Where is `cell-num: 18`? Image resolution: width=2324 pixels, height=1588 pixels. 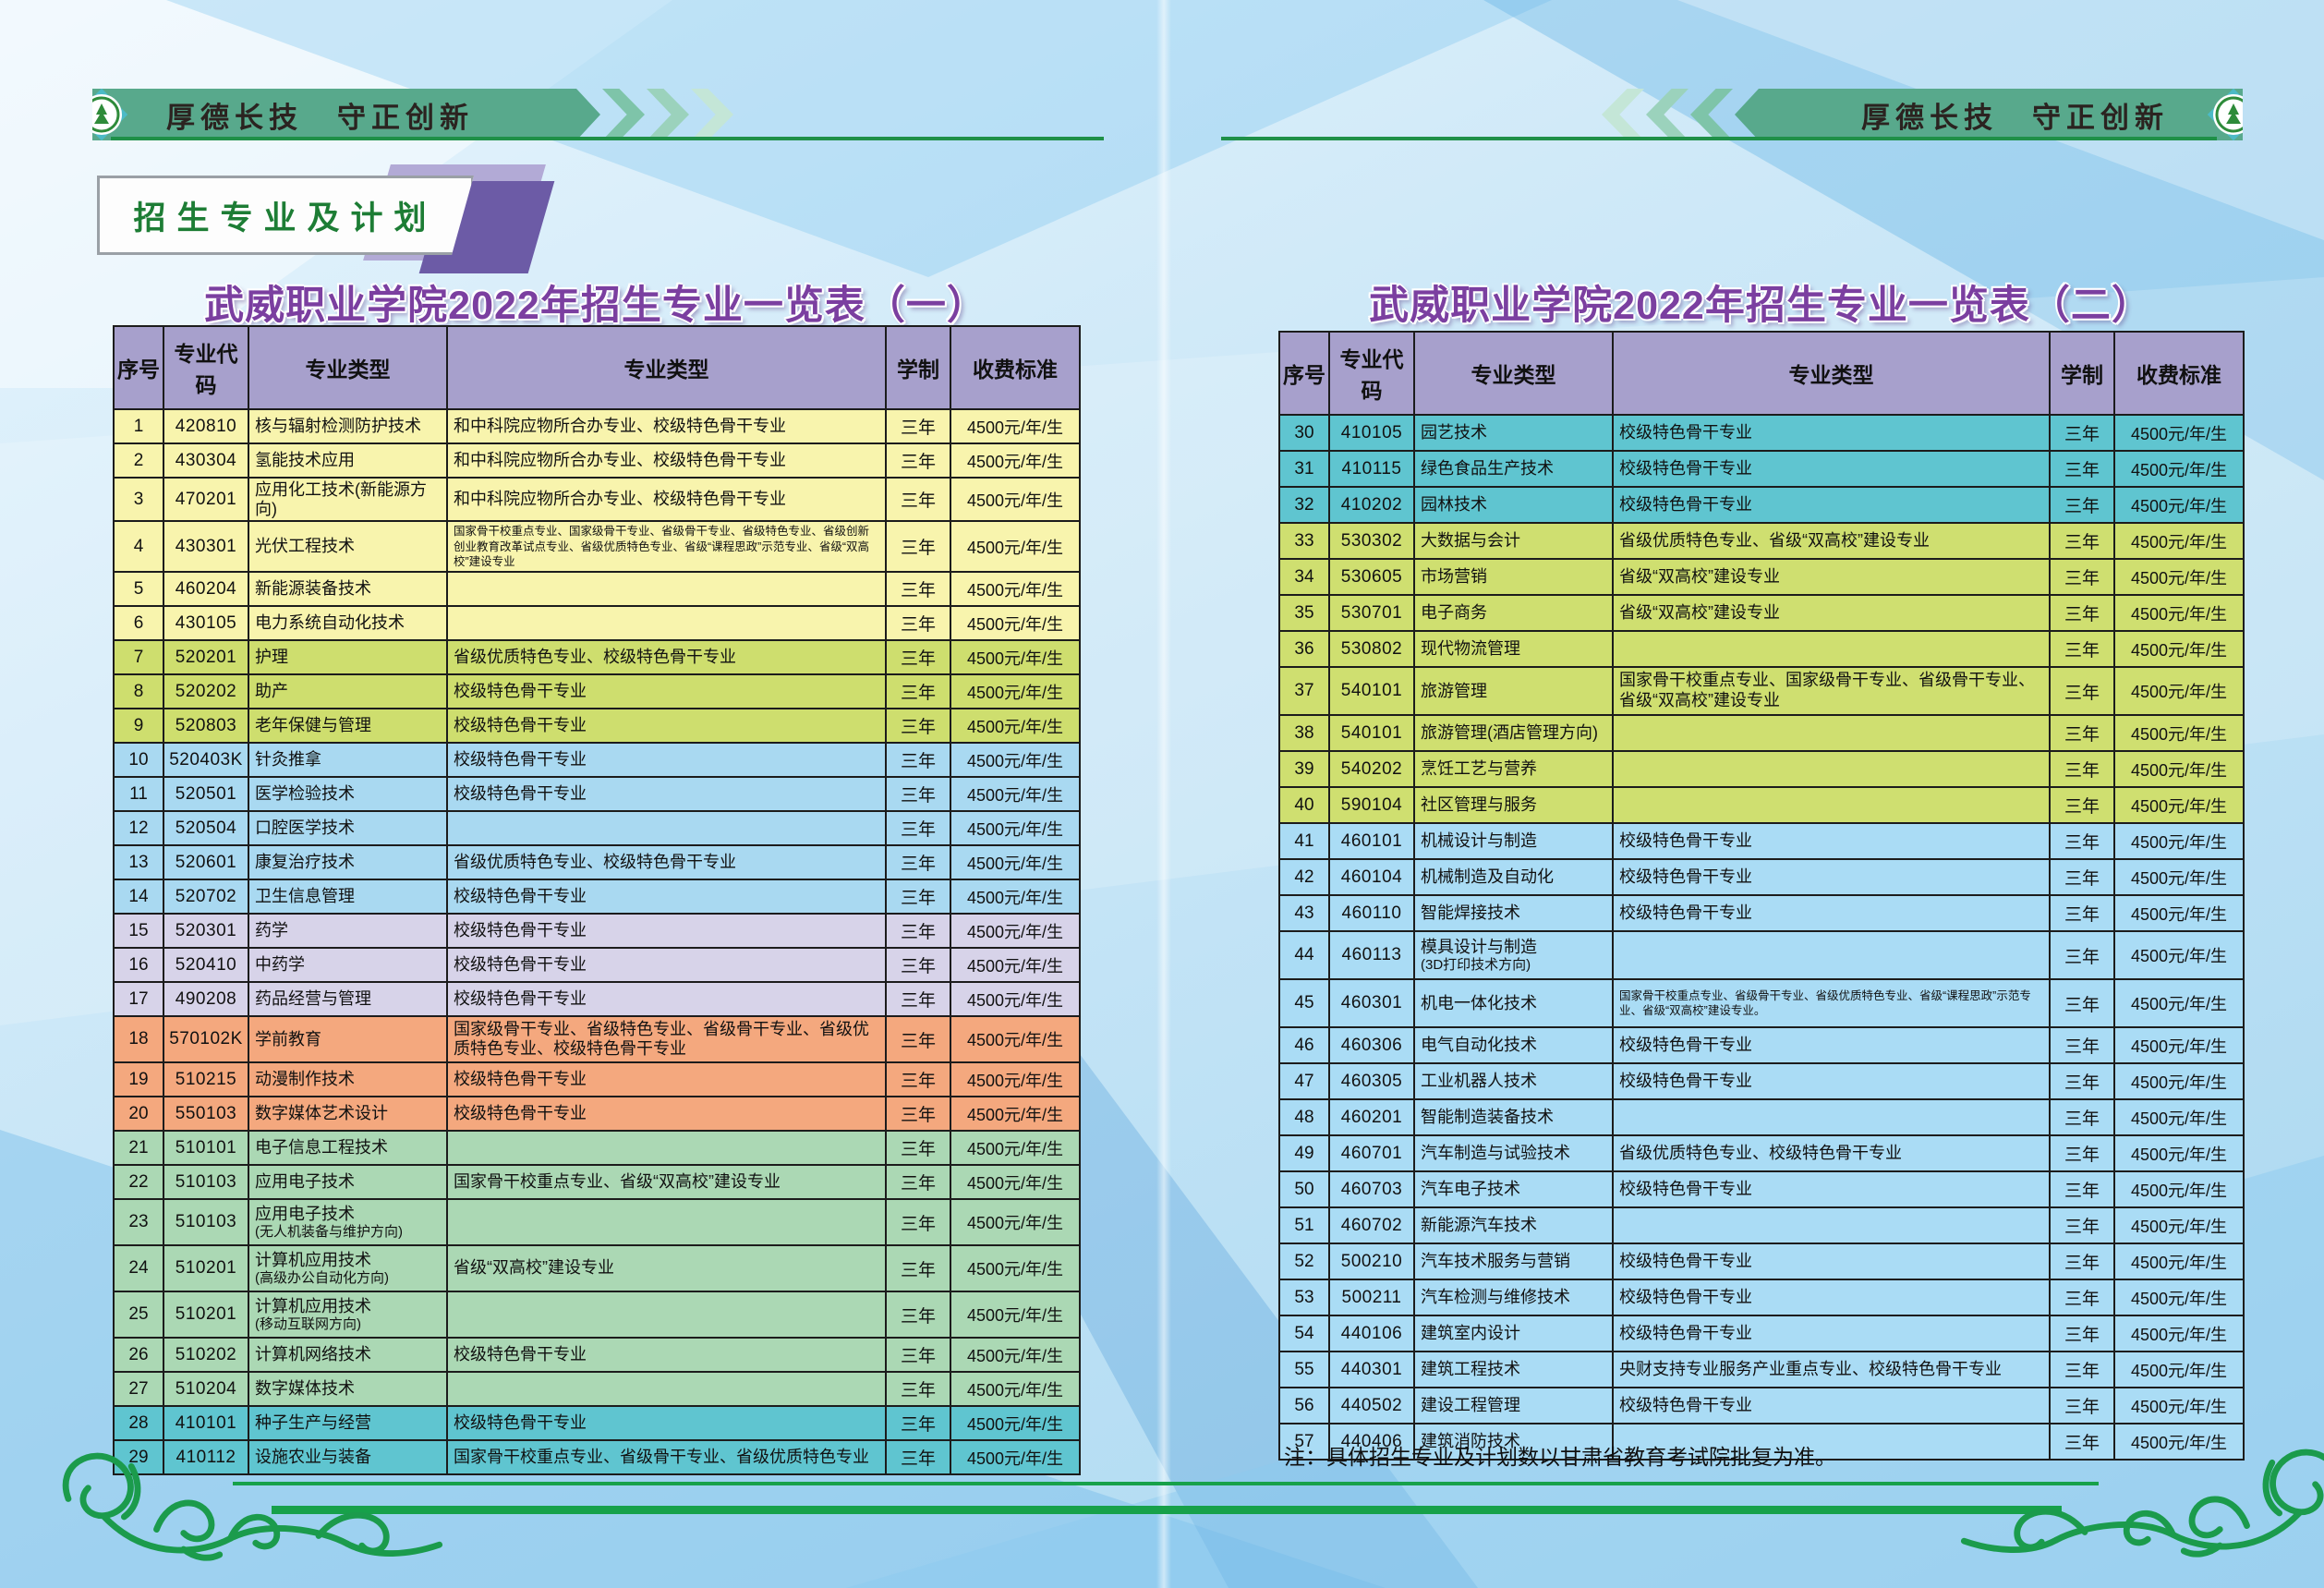 cell-num: 18 is located at coordinates (138, 1039).